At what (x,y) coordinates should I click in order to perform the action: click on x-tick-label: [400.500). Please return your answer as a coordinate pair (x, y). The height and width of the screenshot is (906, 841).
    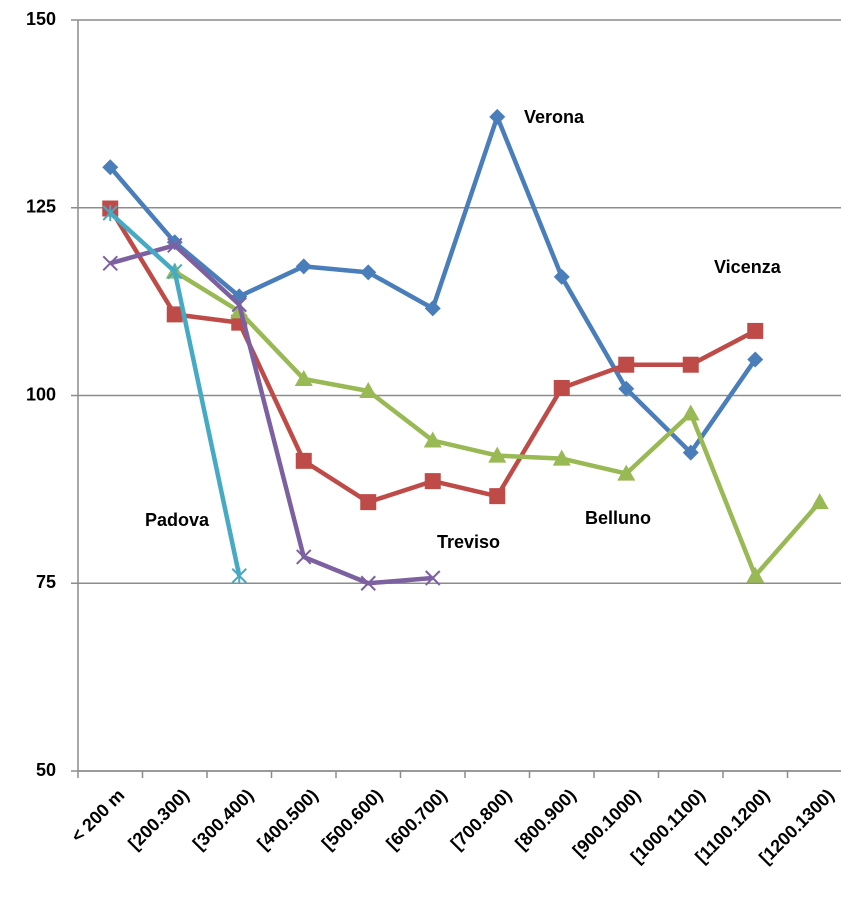
    Looking at the image, I should click on (287, 819).